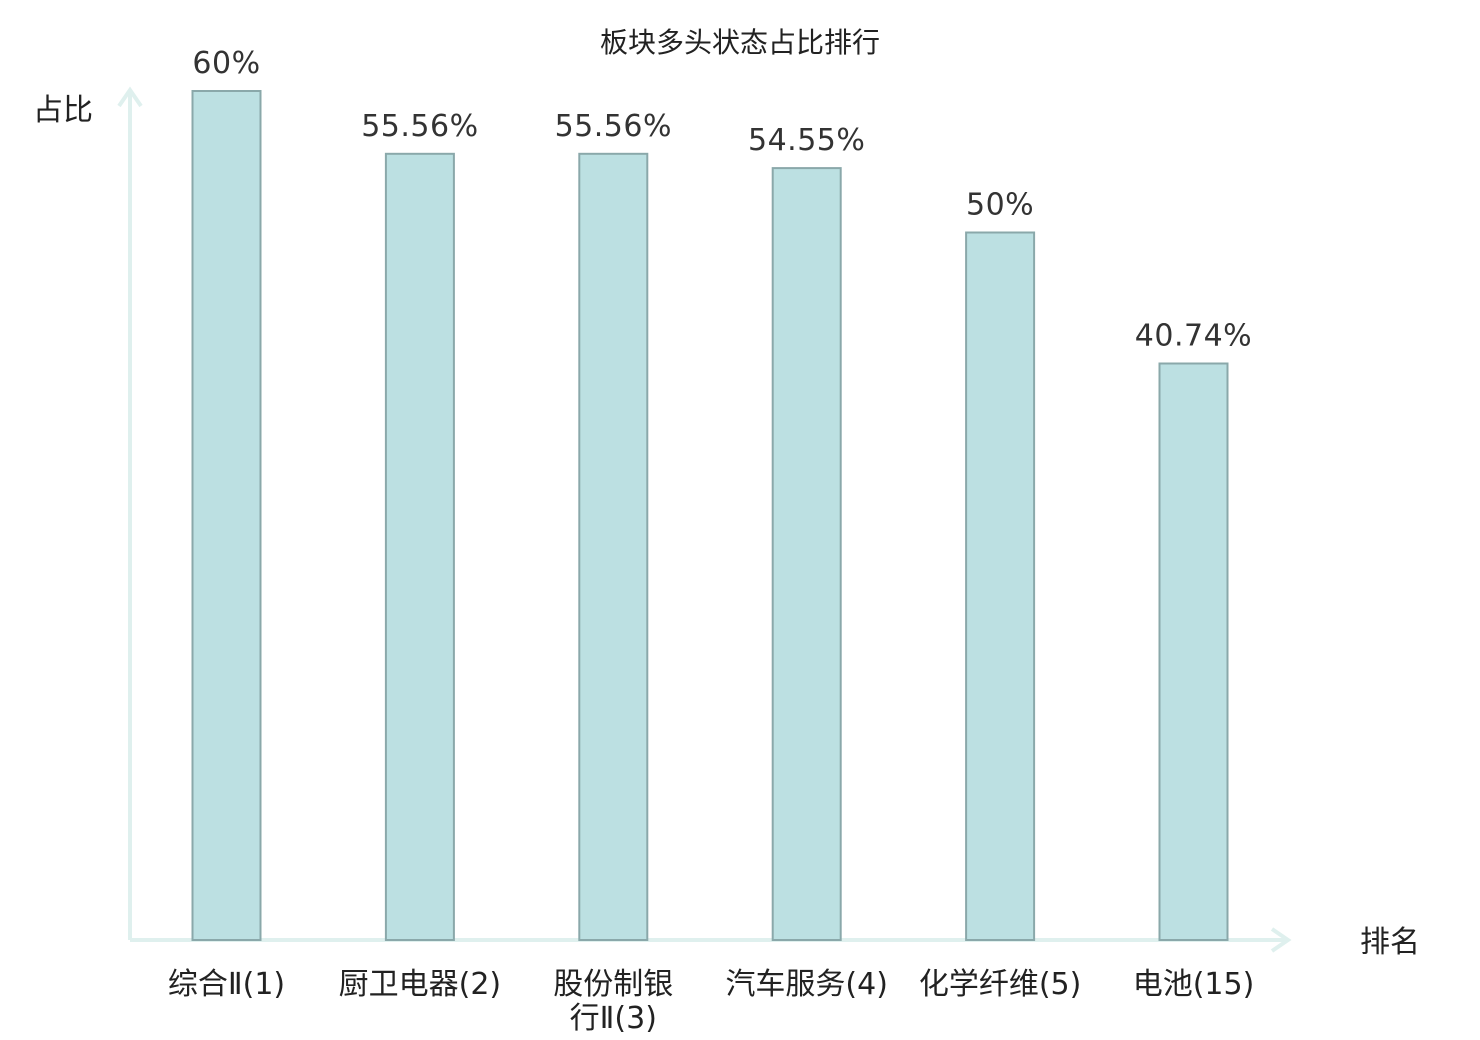 This screenshot has height=1040, width=1480. I want to click on category-label-line: 综合Ⅱ(1), so click(226, 984).